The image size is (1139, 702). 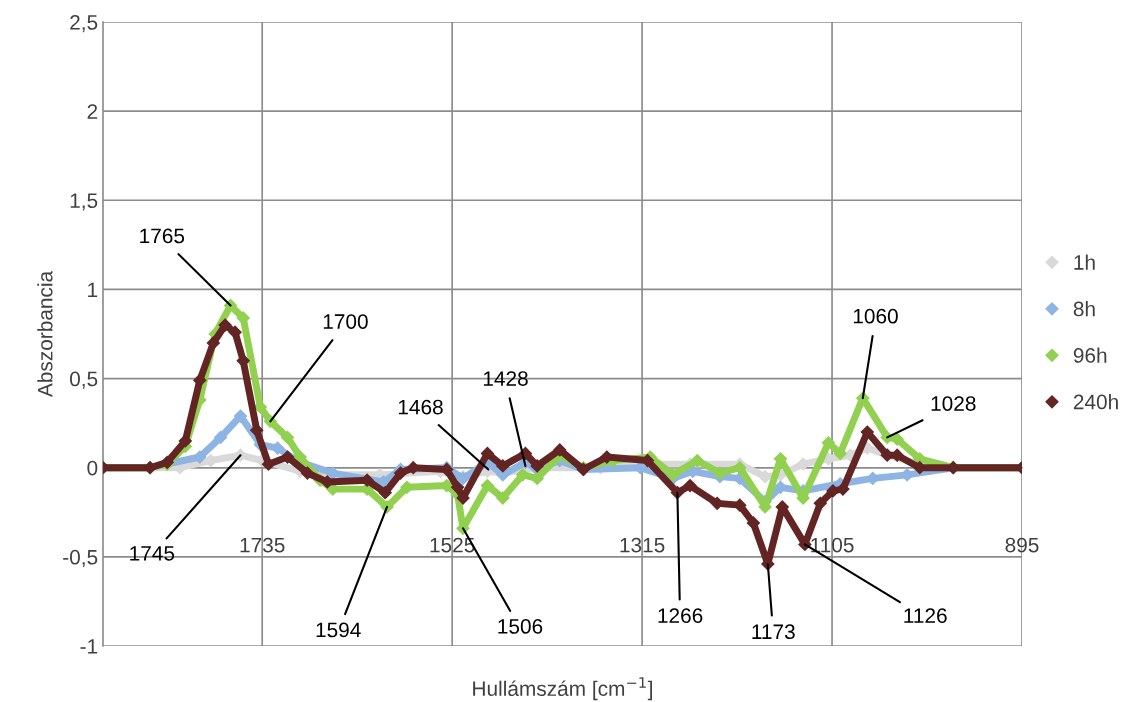 What do you see at coordinates (83, 380) in the screenshot?
I see `y-tick-label: 0,5` at bounding box center [83, 380].